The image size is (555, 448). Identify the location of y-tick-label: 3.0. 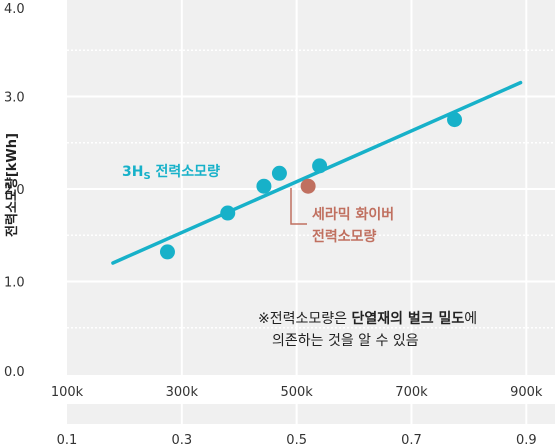
(14, 98).